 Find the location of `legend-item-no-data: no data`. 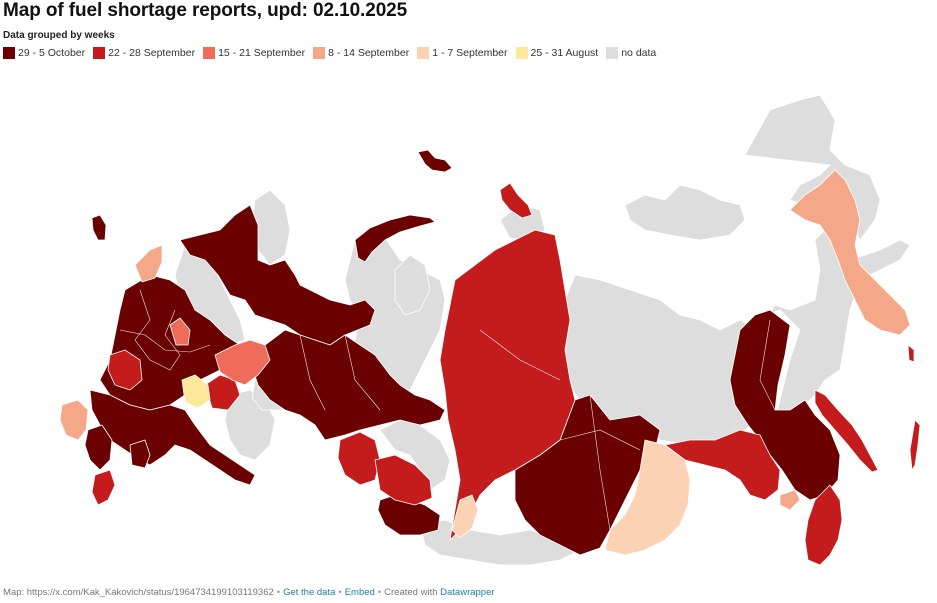

legend-item-no-data: no data is located at coordinates (631, 53).